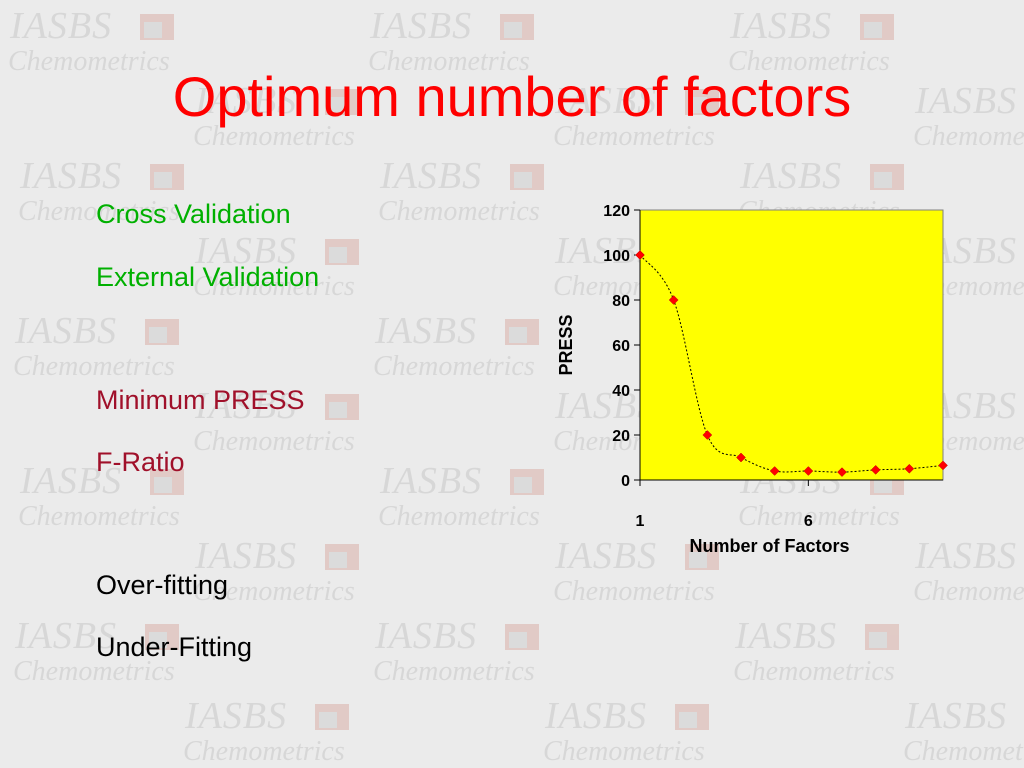  Describe the element at coordinates (769, 546) in the screenshot. I see `x-axis-title: Number of Factors` at that location.